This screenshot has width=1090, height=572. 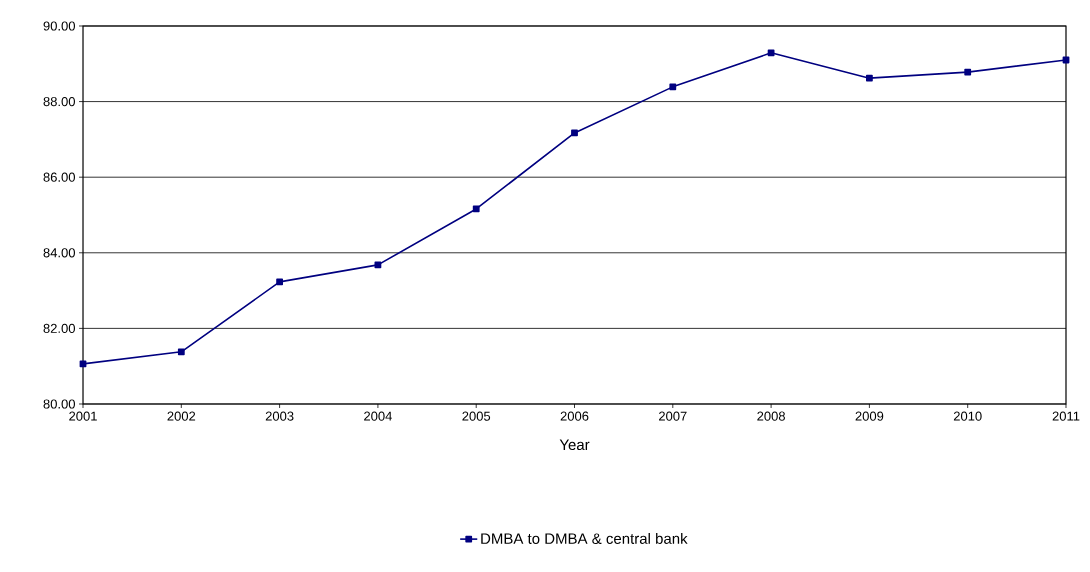 I want to click on x-tick-label: 2006, so click(x=574, y=416).